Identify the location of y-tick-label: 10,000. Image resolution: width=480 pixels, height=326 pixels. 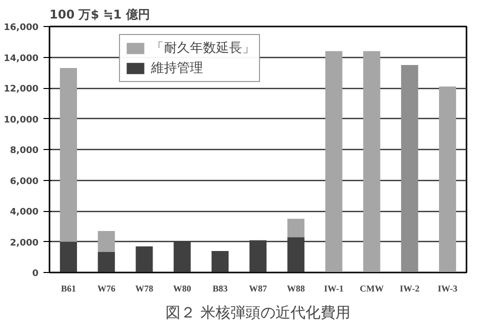
(21, 120).